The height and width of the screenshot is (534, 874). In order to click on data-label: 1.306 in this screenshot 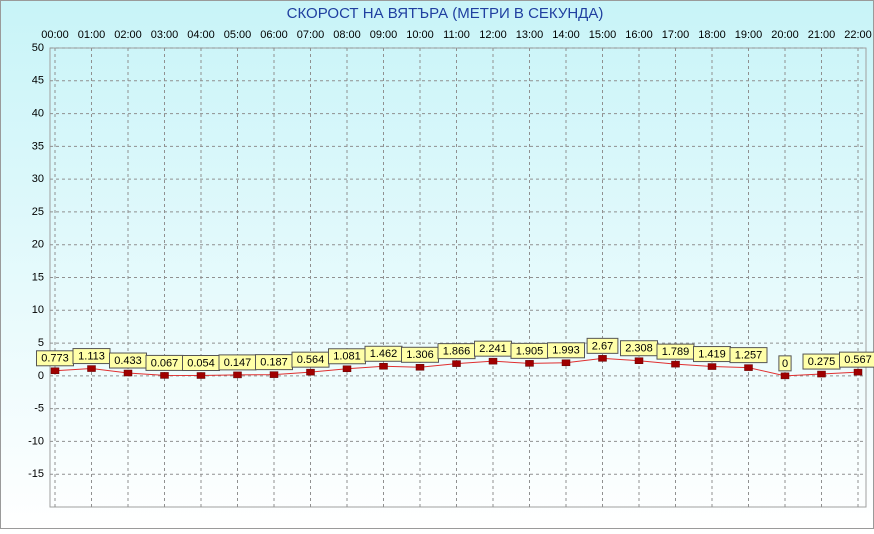, I will do `click(420, 355)`.